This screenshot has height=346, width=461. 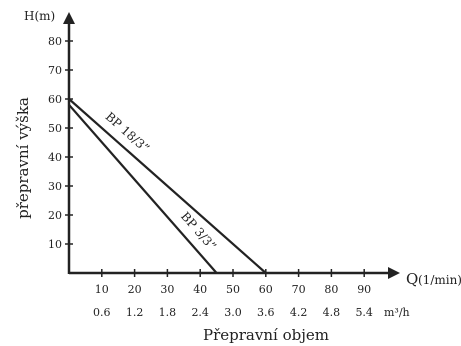 What do you see at coordinates (102, 312) in the screenshot?
I see `secondary-x-tick-label: 0.6` at bounding box center [102, 312].